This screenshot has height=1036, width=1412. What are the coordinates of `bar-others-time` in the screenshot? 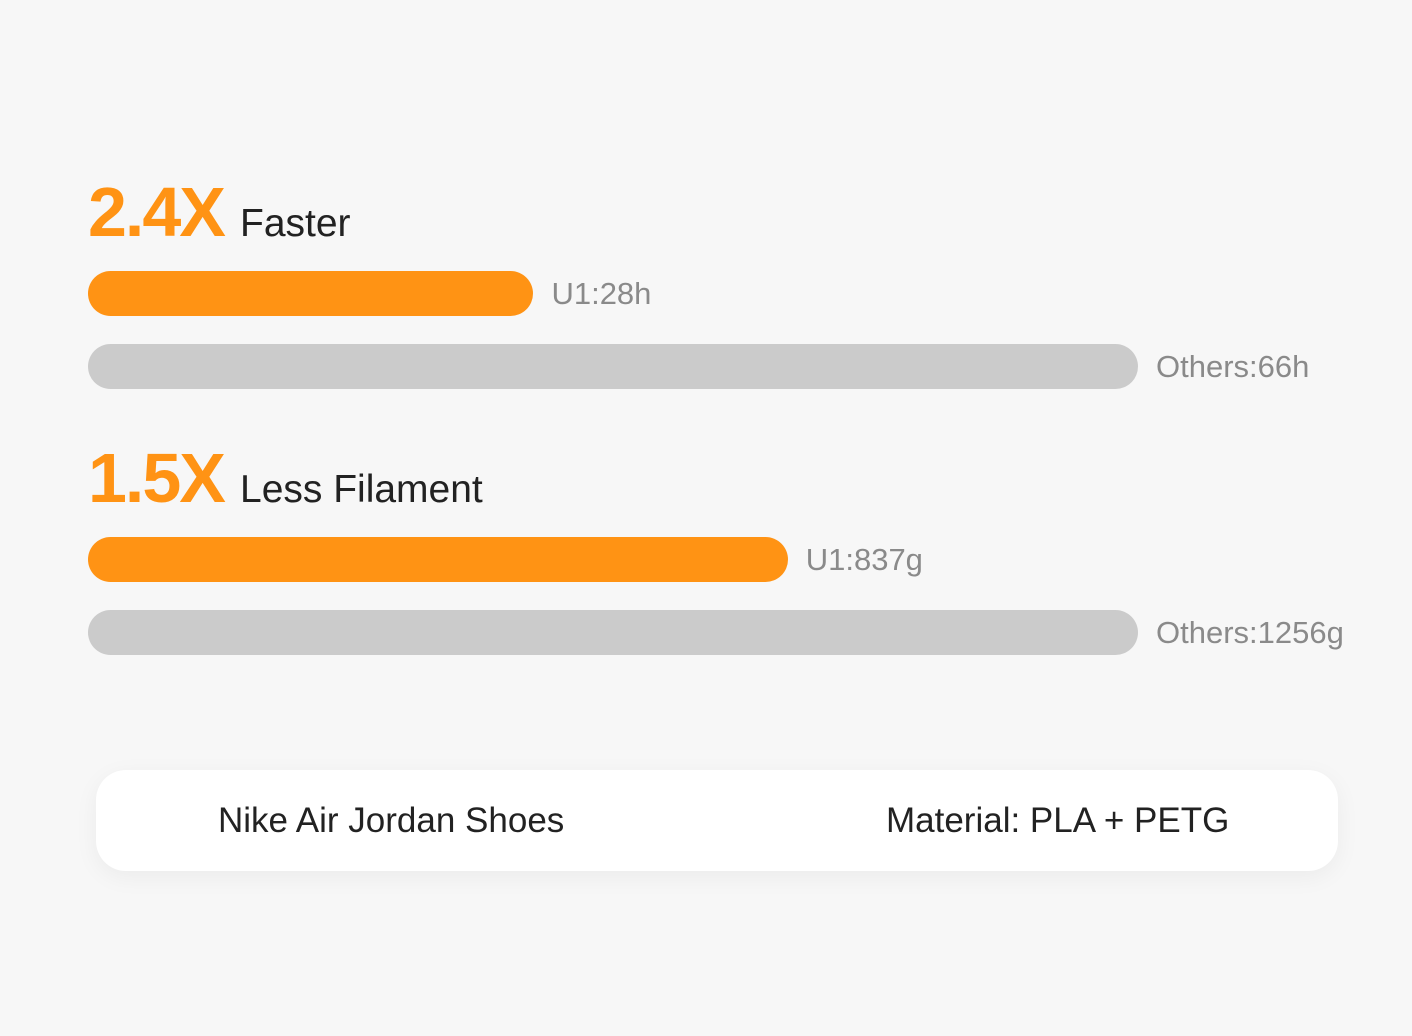 It's located at (613, 366).